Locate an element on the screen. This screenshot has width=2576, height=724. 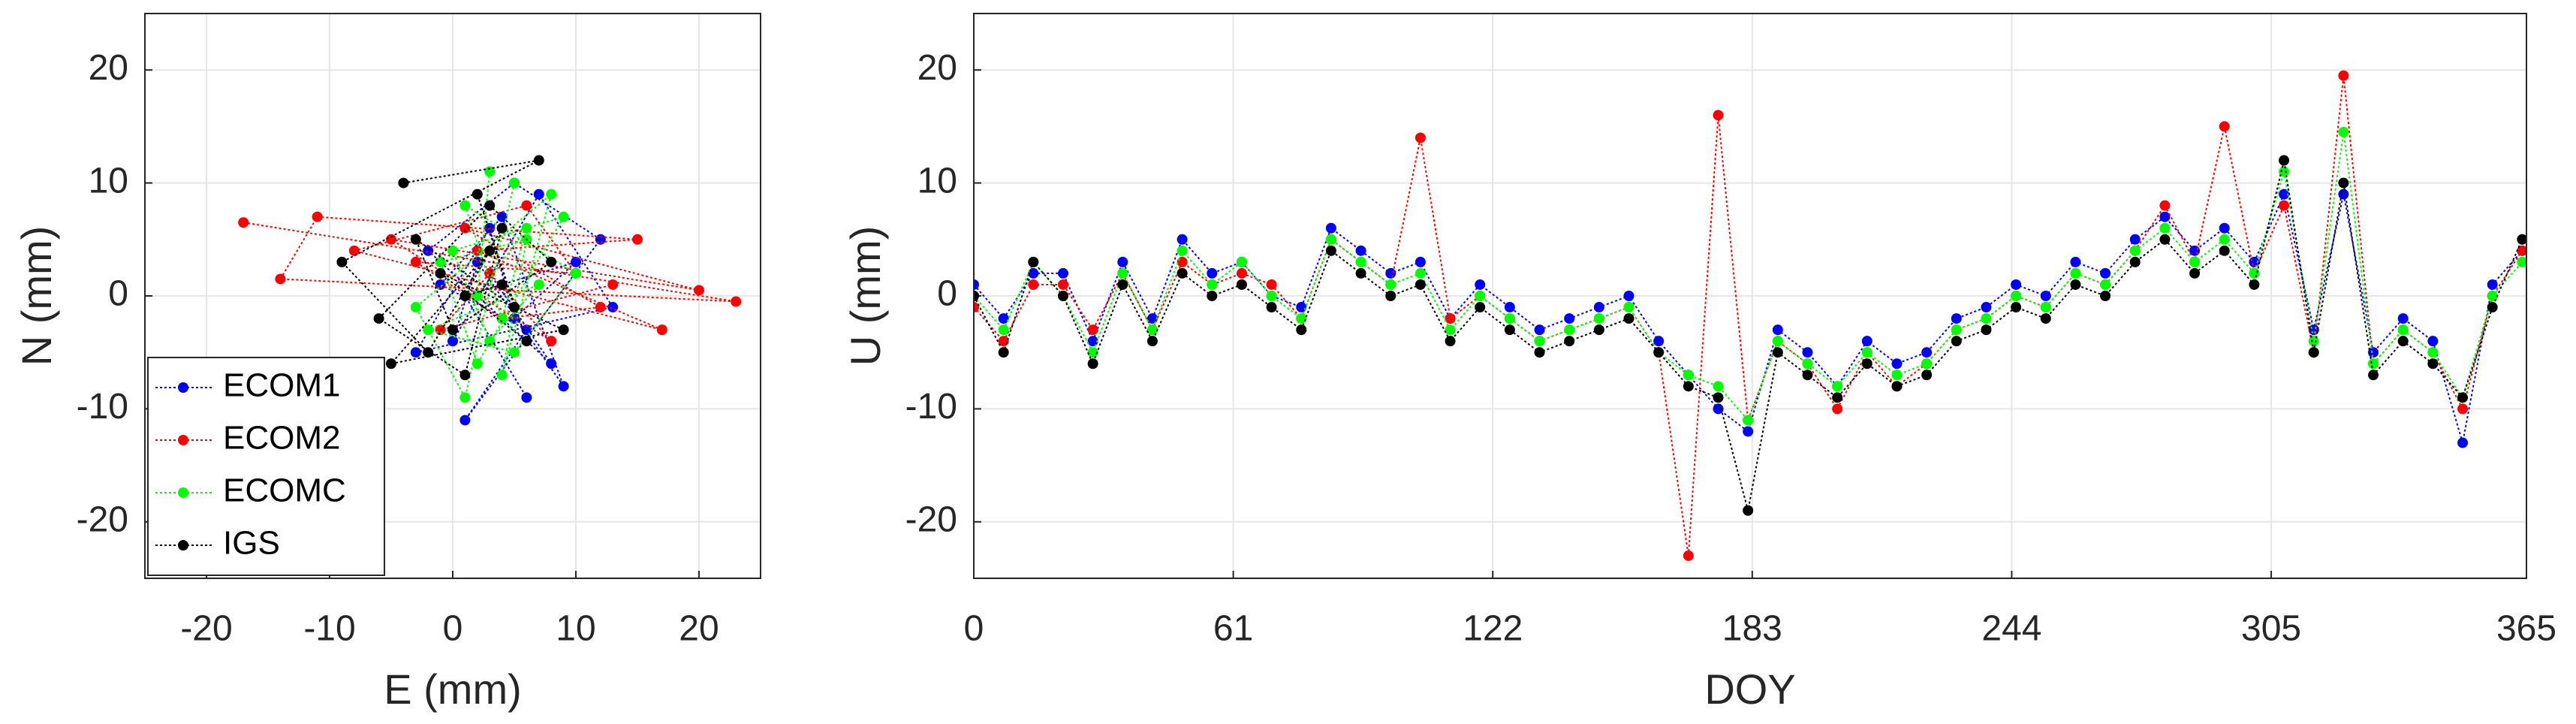
x-tick-label: 61 is located at coordinates (1233, 629).